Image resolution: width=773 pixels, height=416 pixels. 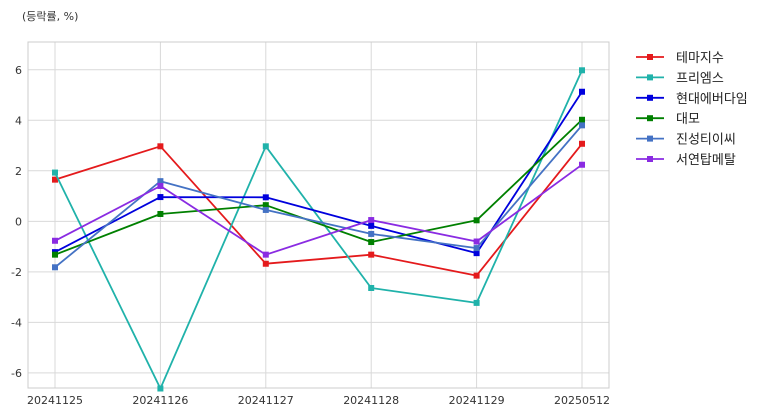 What do you see at coordinates (668, 119) in the screenshot?
I see `legend-item: 대모` at bounding box center [668, 119].